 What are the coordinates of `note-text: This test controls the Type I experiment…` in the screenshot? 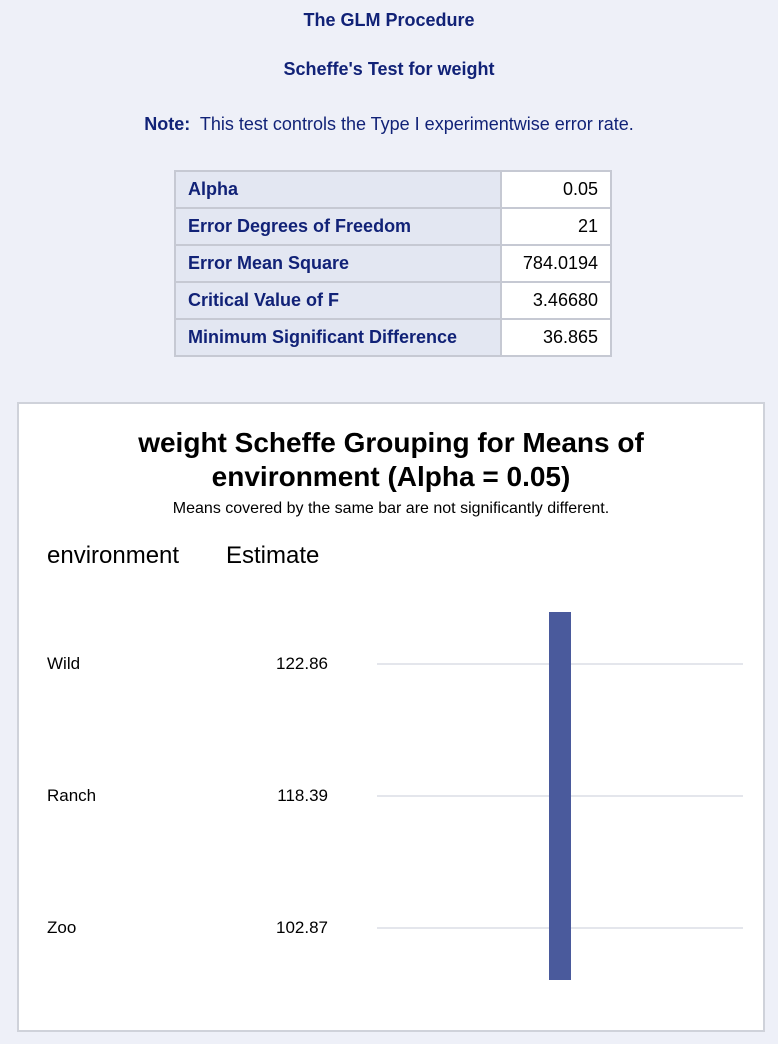 It's located at (416, 124).